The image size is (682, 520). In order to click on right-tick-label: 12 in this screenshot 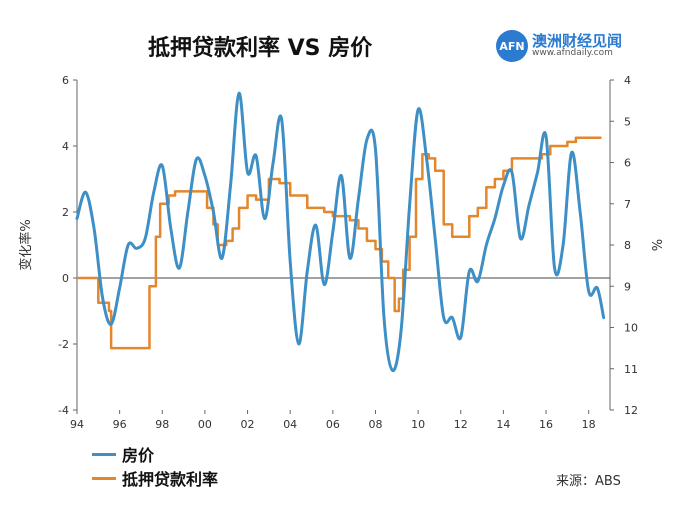, I will do `click(631, 410)`.